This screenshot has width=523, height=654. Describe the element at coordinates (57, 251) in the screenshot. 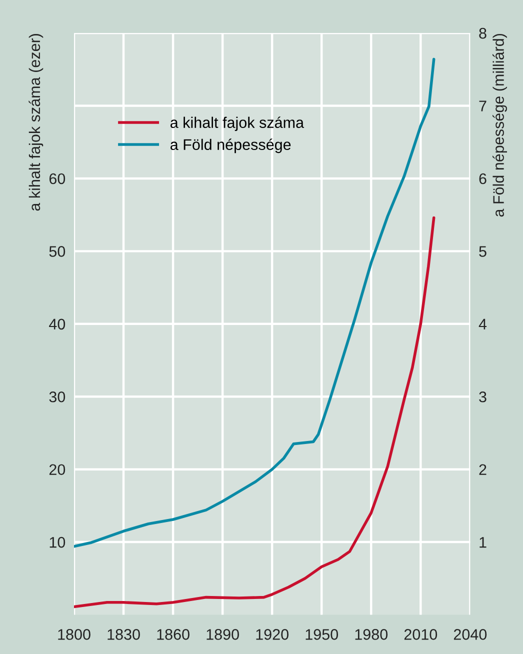

I see `y-tick-label: 50` at that location.